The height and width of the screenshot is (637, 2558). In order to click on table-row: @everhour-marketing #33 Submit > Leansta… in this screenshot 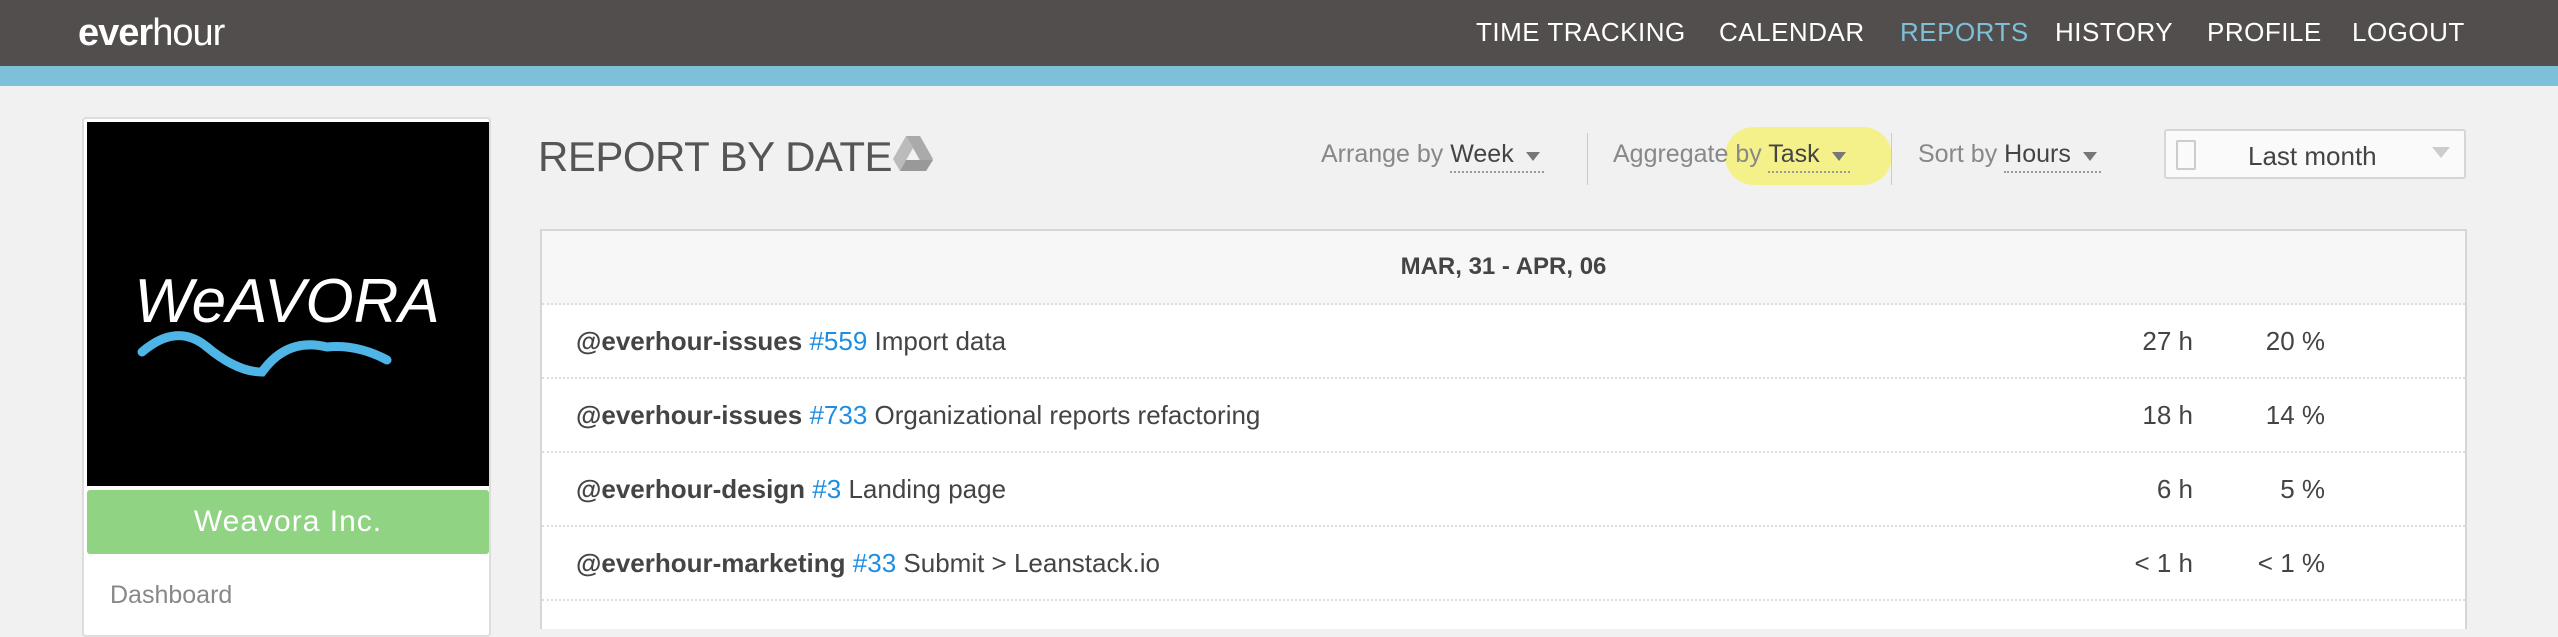, I will do `click(1503, 564)`.